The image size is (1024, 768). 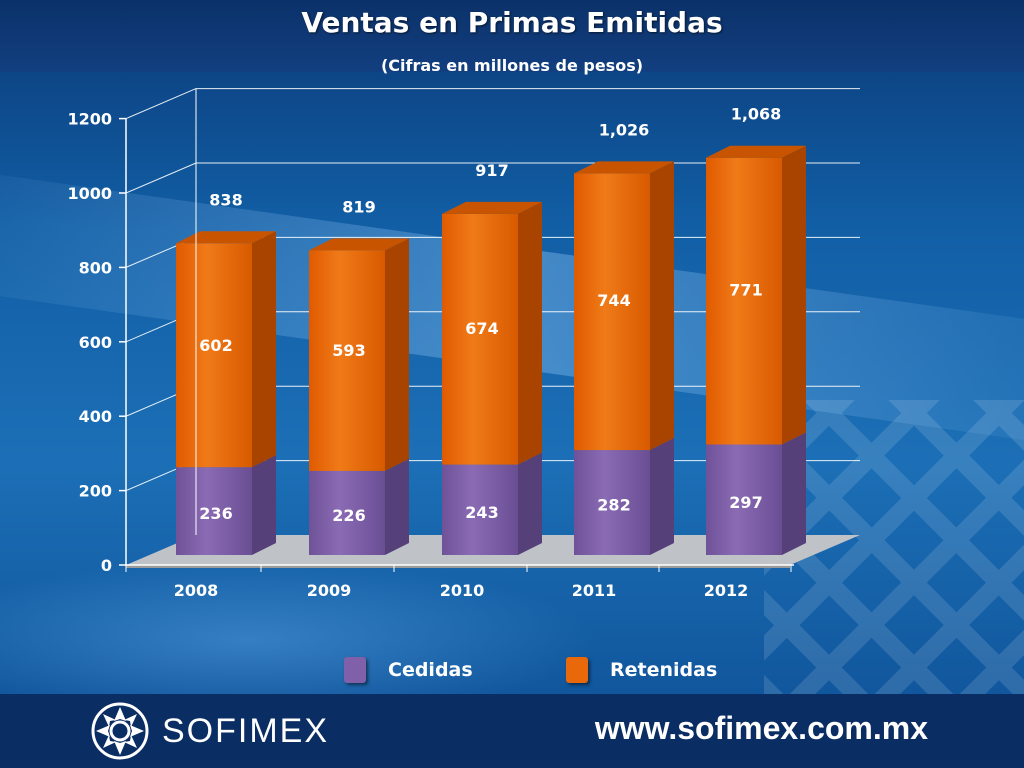 I want to click on title-band, so click(x=512, y=36).